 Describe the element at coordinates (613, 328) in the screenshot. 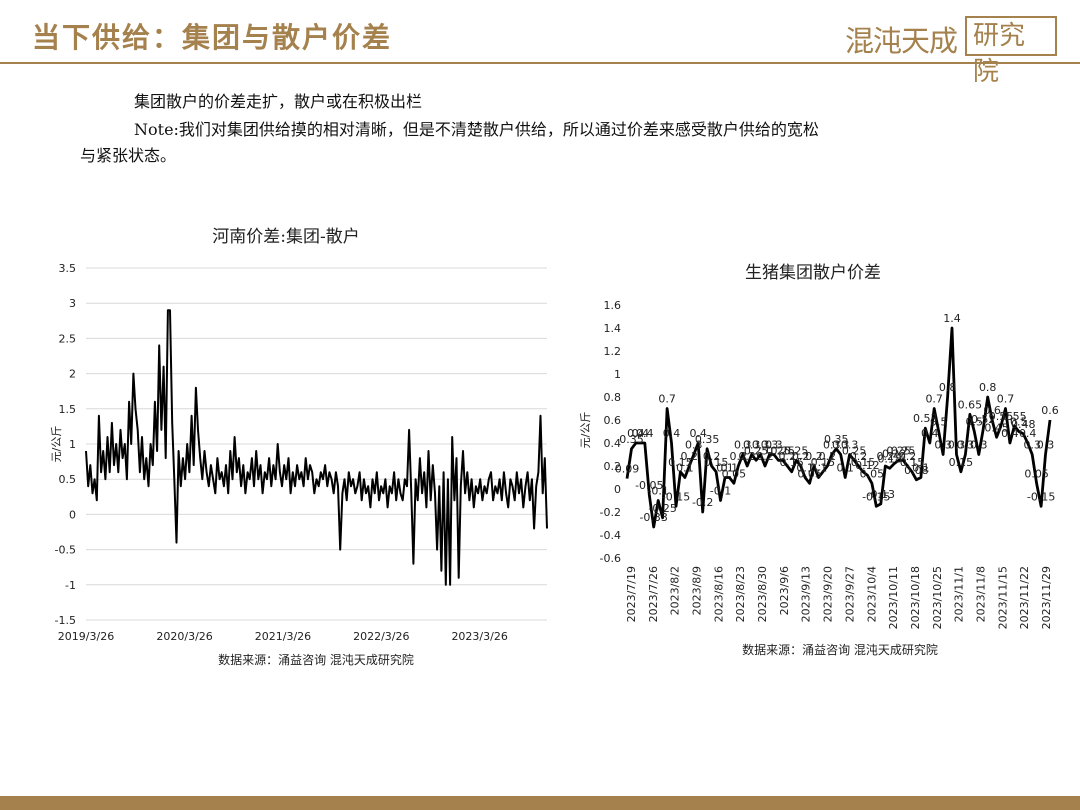

I see `chart2-y-tick-label: 1.4` at that location.